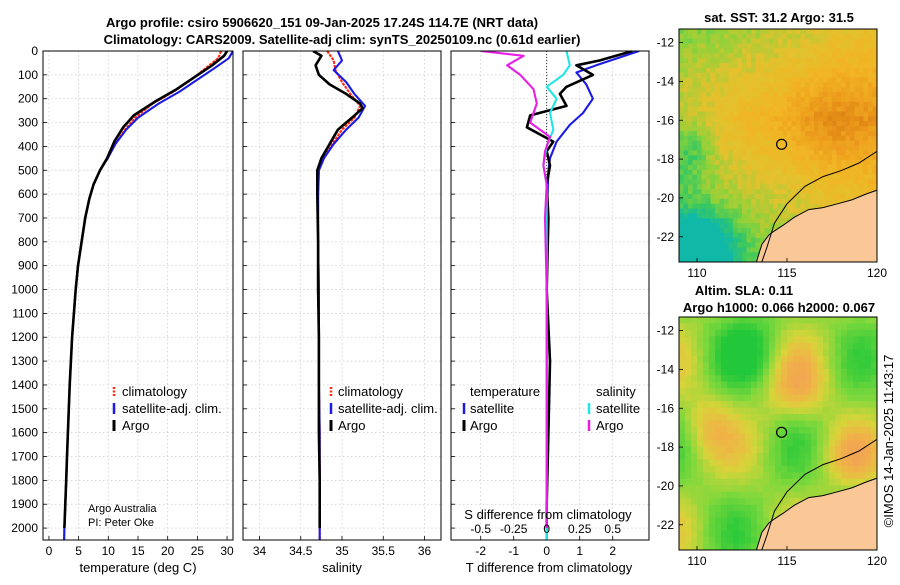 The height and width of the screenshot is (585, 900). What do you see at coordinates (198, 551) in the screenshot?
I see `xtick-label: 25` at bounding box center [198, 551].